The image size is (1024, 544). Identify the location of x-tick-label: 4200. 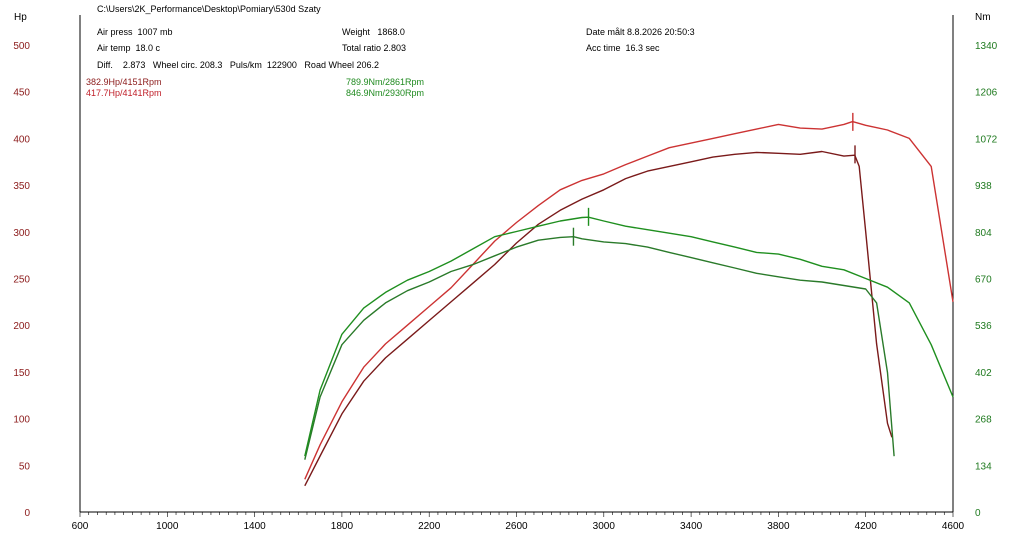
(866, 526).